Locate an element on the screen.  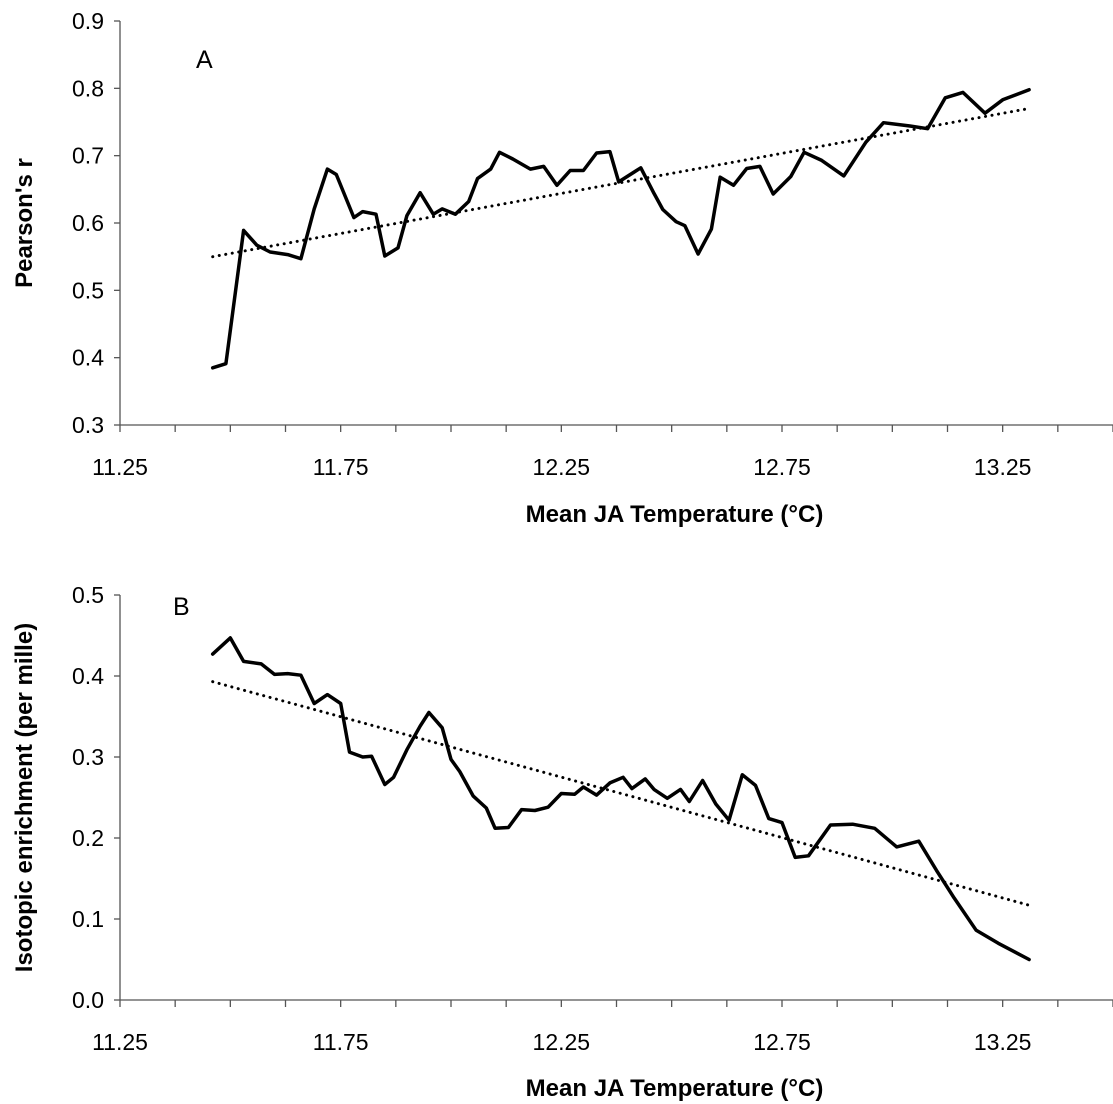
y-tick-label: 0.1 is located at coordinates (88, 919).